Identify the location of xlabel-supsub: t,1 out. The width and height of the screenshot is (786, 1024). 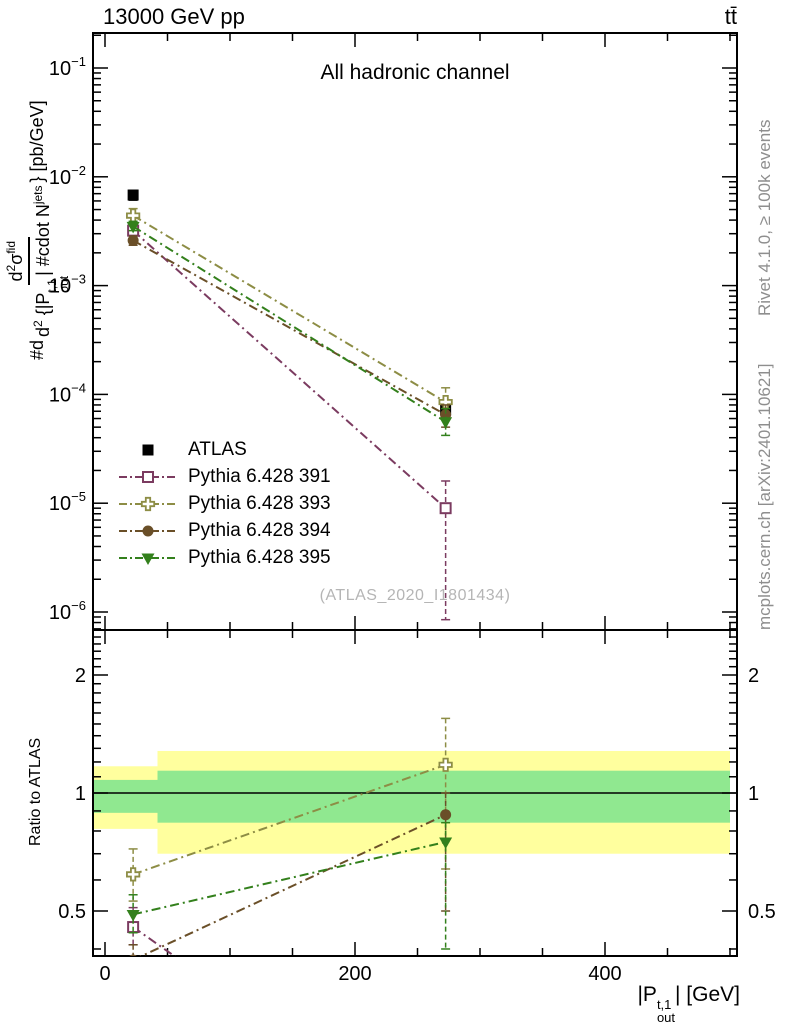
(666, 1011).